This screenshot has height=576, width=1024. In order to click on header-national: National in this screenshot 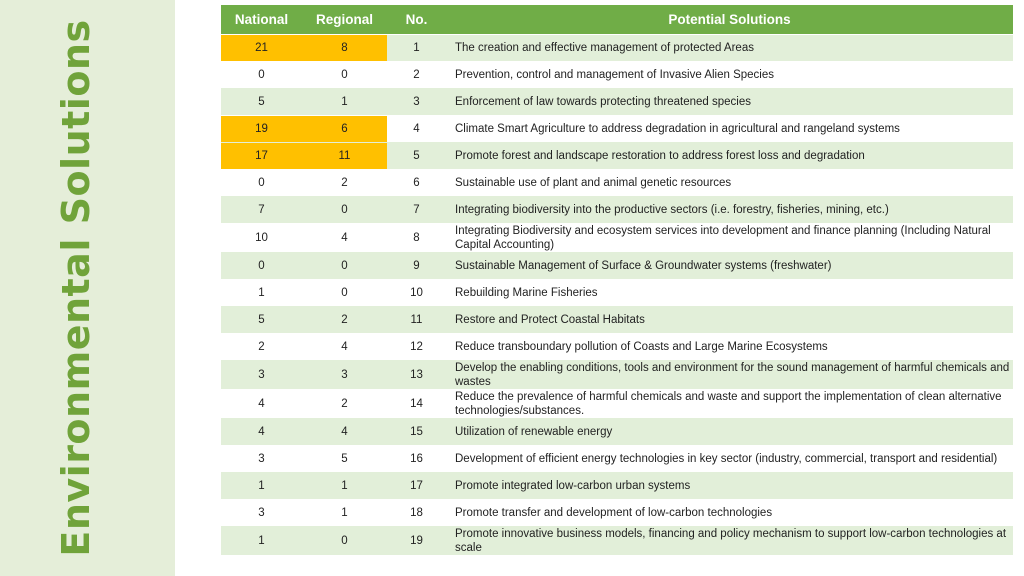, I will do `click(261, 20)`.